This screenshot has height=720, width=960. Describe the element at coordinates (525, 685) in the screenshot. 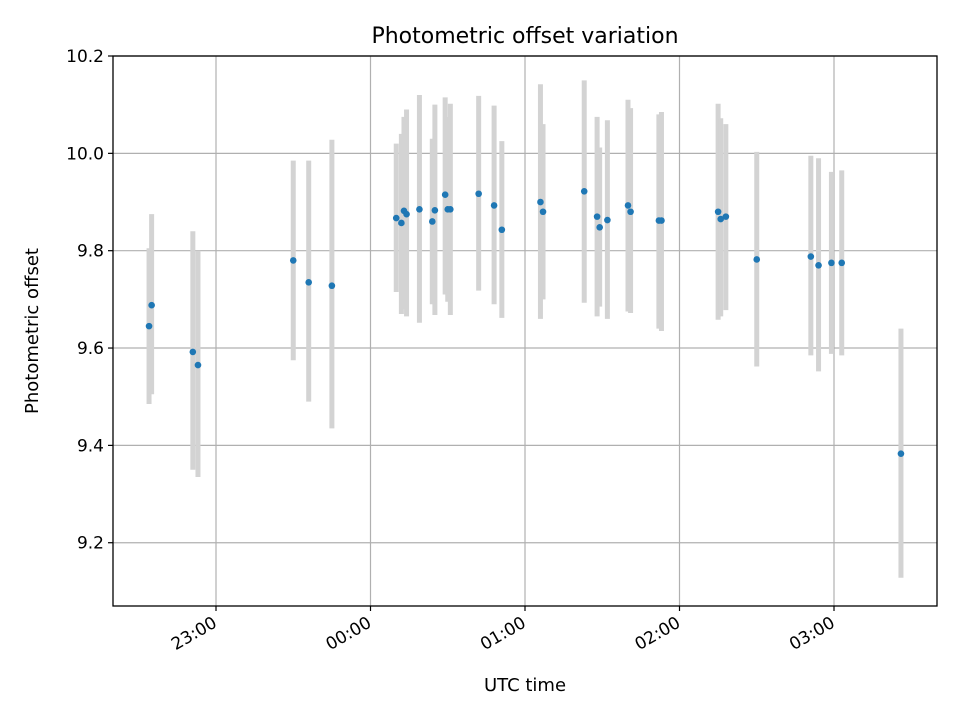

I see `x-axis-label: UTC time` at that location.